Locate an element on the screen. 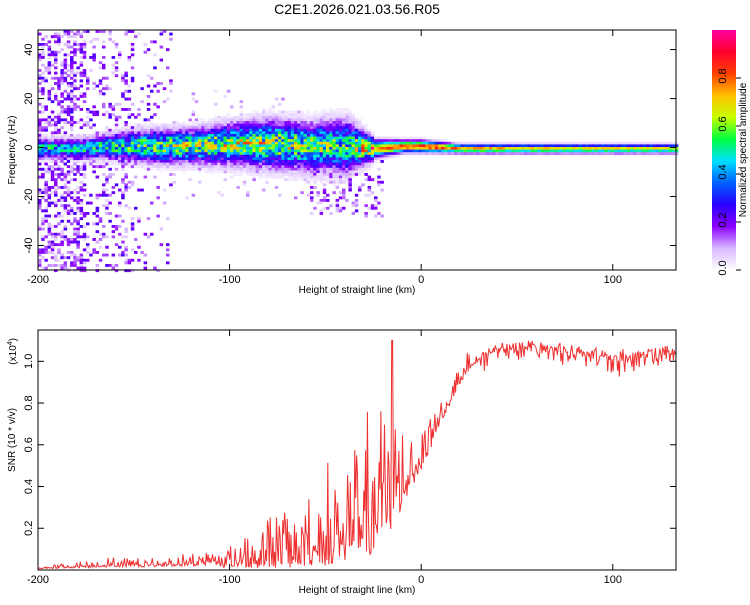 Image resolution: width=750 pixels, height=605 pixels. y-tick-label: 0 is located at coordinates (29, 147).